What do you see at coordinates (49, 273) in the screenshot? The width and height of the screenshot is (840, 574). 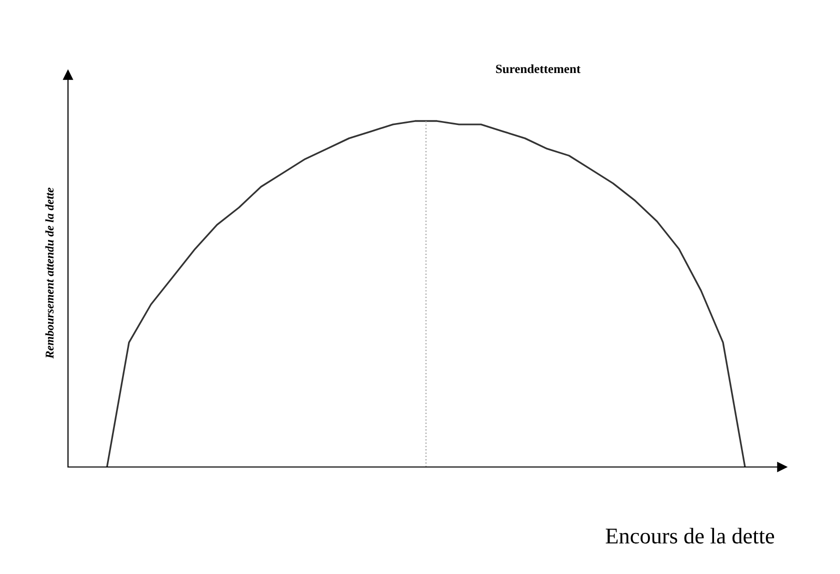 I see `y-axis-title: Remboursement attendu de la dette` at bounding box center [49, 273].